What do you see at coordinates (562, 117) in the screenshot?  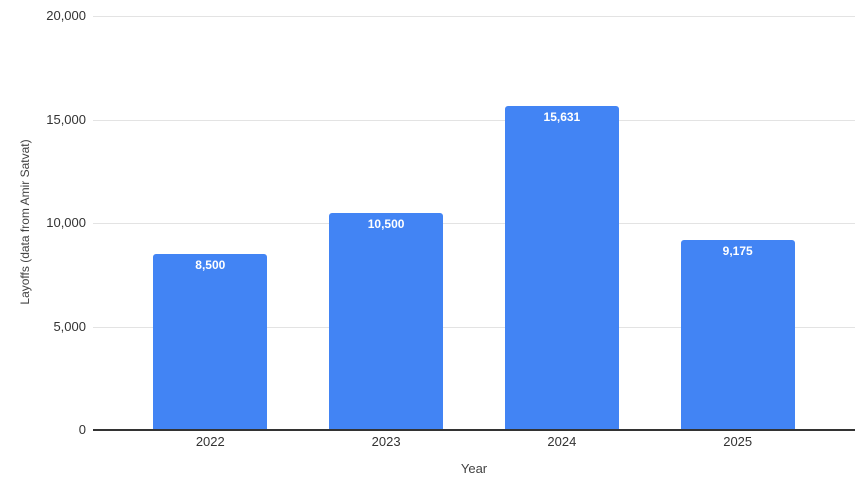 I see `bar-value-label: 15,631` at bounding box center [562, 117].